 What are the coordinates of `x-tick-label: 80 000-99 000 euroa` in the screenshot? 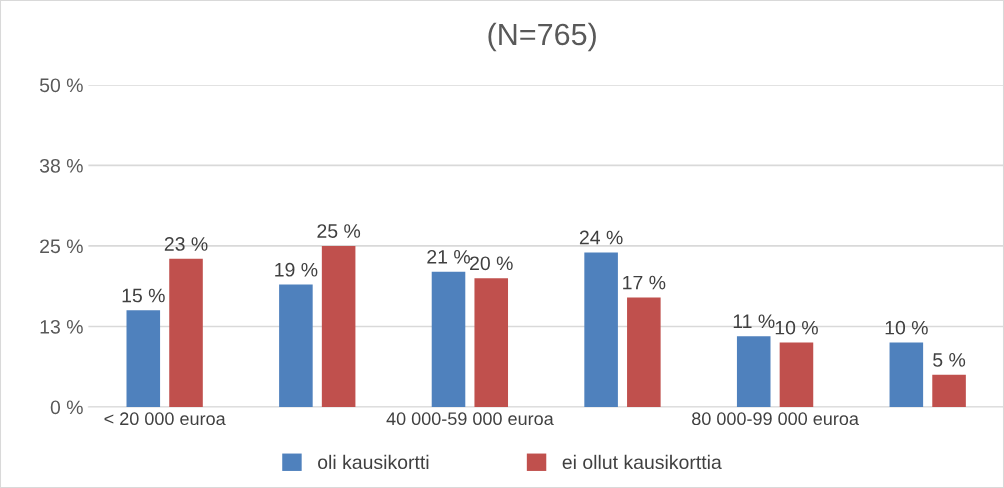 It's located at (775, 419).